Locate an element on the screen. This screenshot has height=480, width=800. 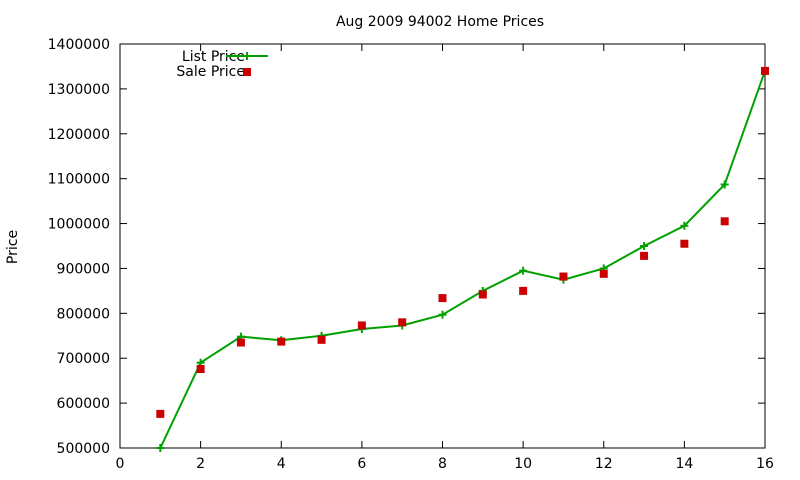
y-tick-label: 1100000 is located at coordinates (79, 180).